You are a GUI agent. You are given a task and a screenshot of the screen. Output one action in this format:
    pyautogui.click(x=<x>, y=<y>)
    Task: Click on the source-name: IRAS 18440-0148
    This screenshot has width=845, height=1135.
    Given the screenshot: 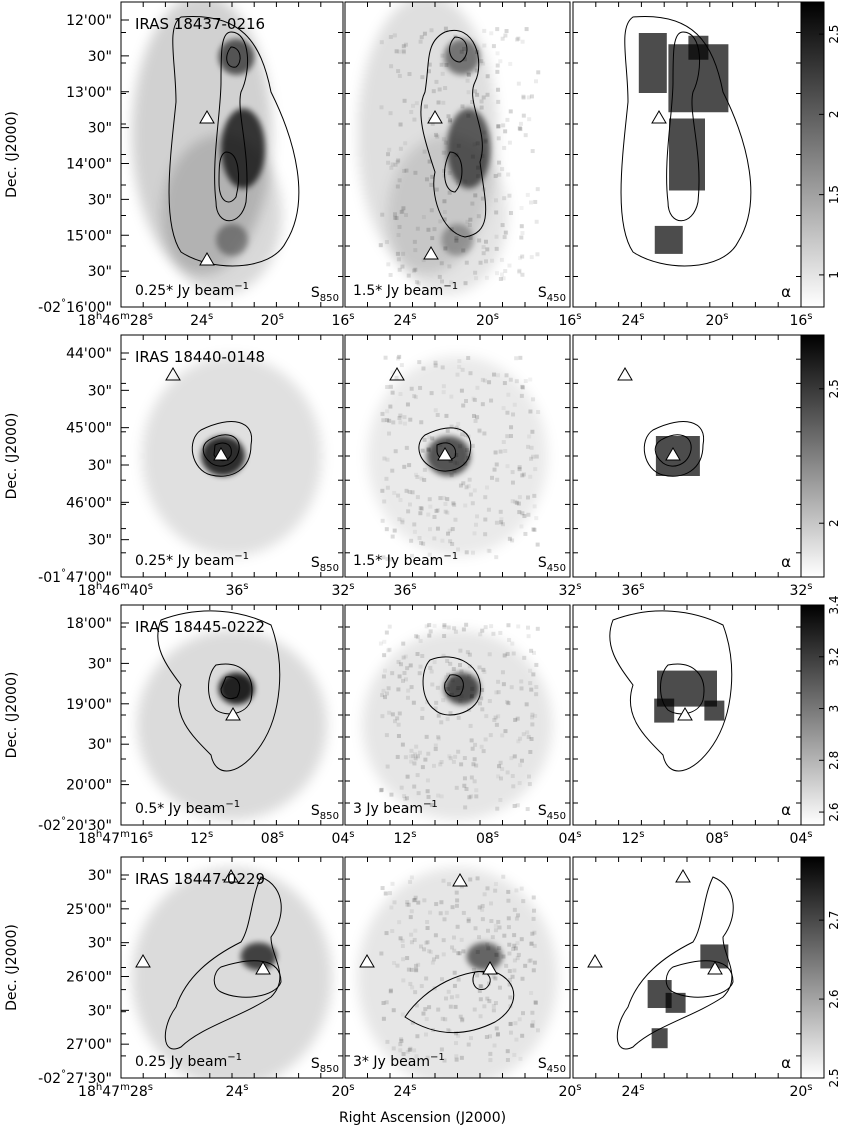 What is the action you would take?
    pyautogui.click(x=200, y=357)
    